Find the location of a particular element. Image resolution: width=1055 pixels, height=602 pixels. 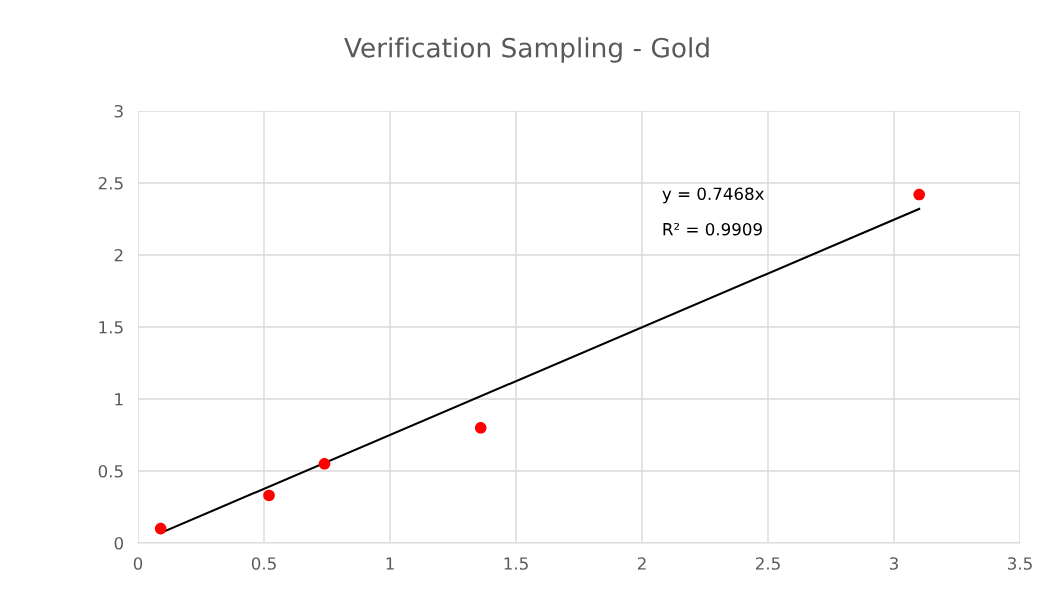

x-tick-label: 3 is located at coordinates (893, 563).